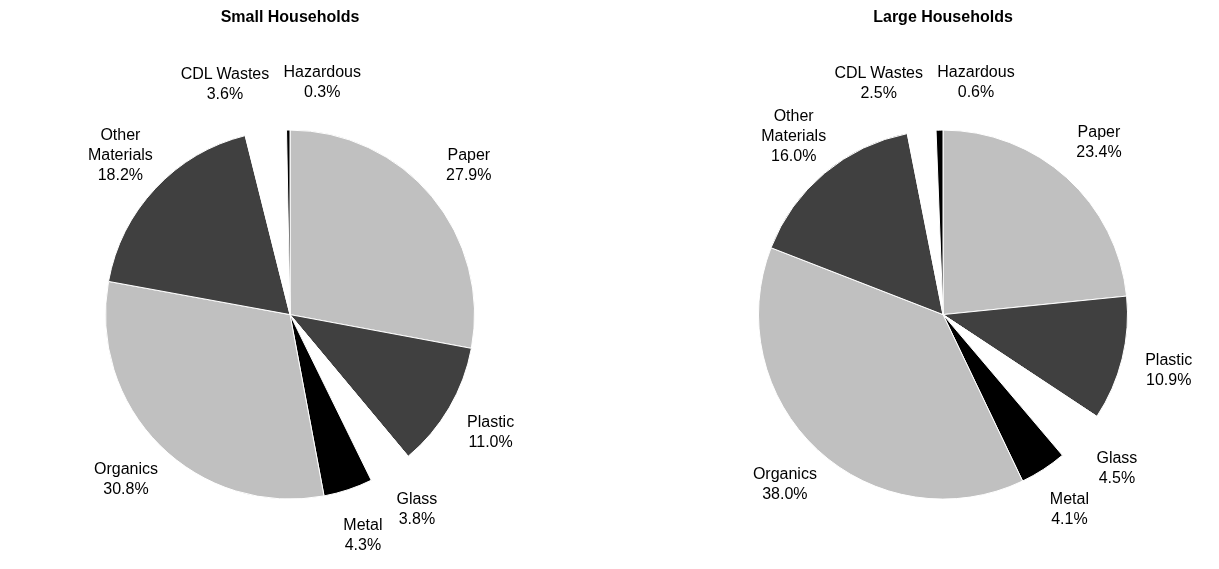 Image resolution: width=1219 pixels, height=569 pixels. I want to click on data-label: 10.9%, so click(1169, 379).